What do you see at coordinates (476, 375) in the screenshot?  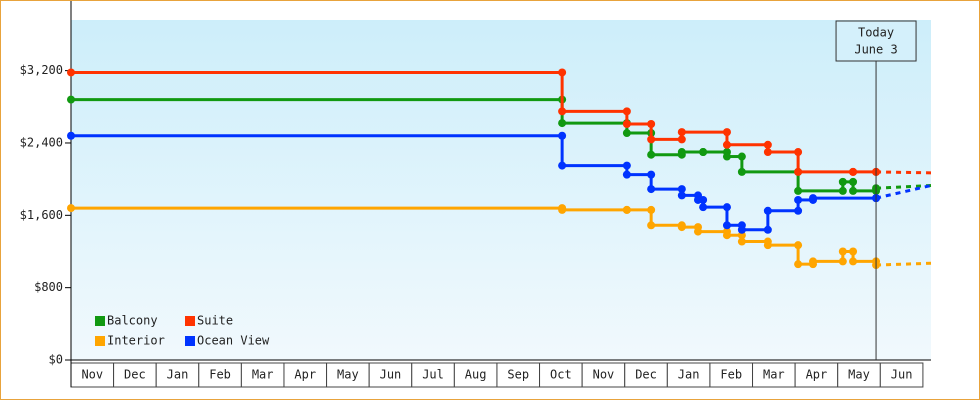 I see `x-tick-label: Aug` at bounding box center [476, 375].